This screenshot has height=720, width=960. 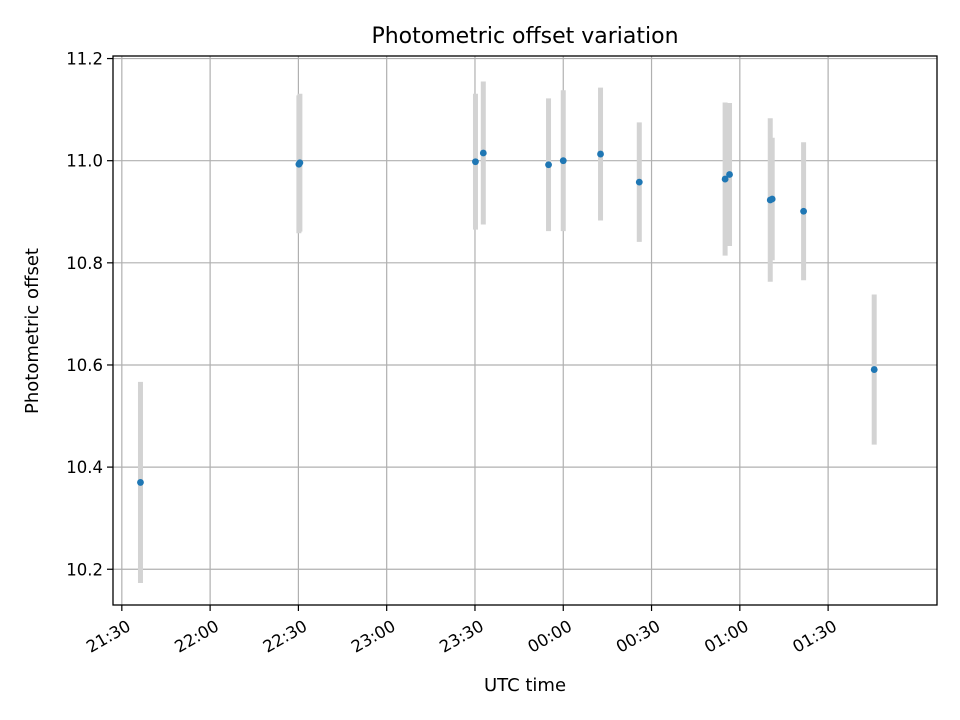 I want to click on x-tick-label: 23:30, so click(x=461, y=636).